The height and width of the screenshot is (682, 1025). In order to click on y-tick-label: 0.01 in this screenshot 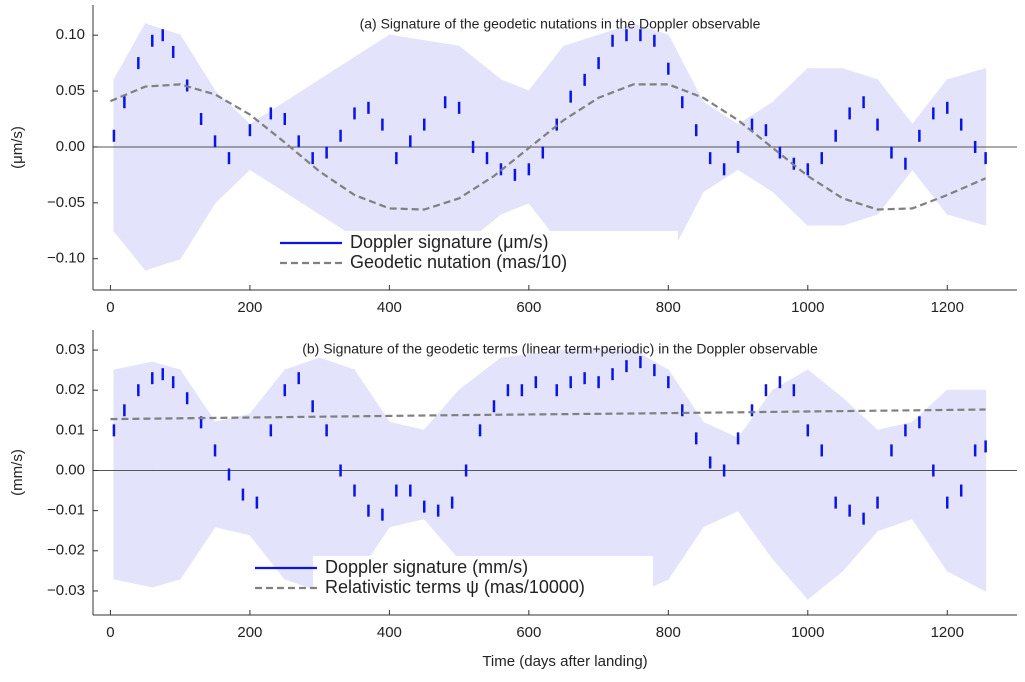, I will do `click(70, 429)`.